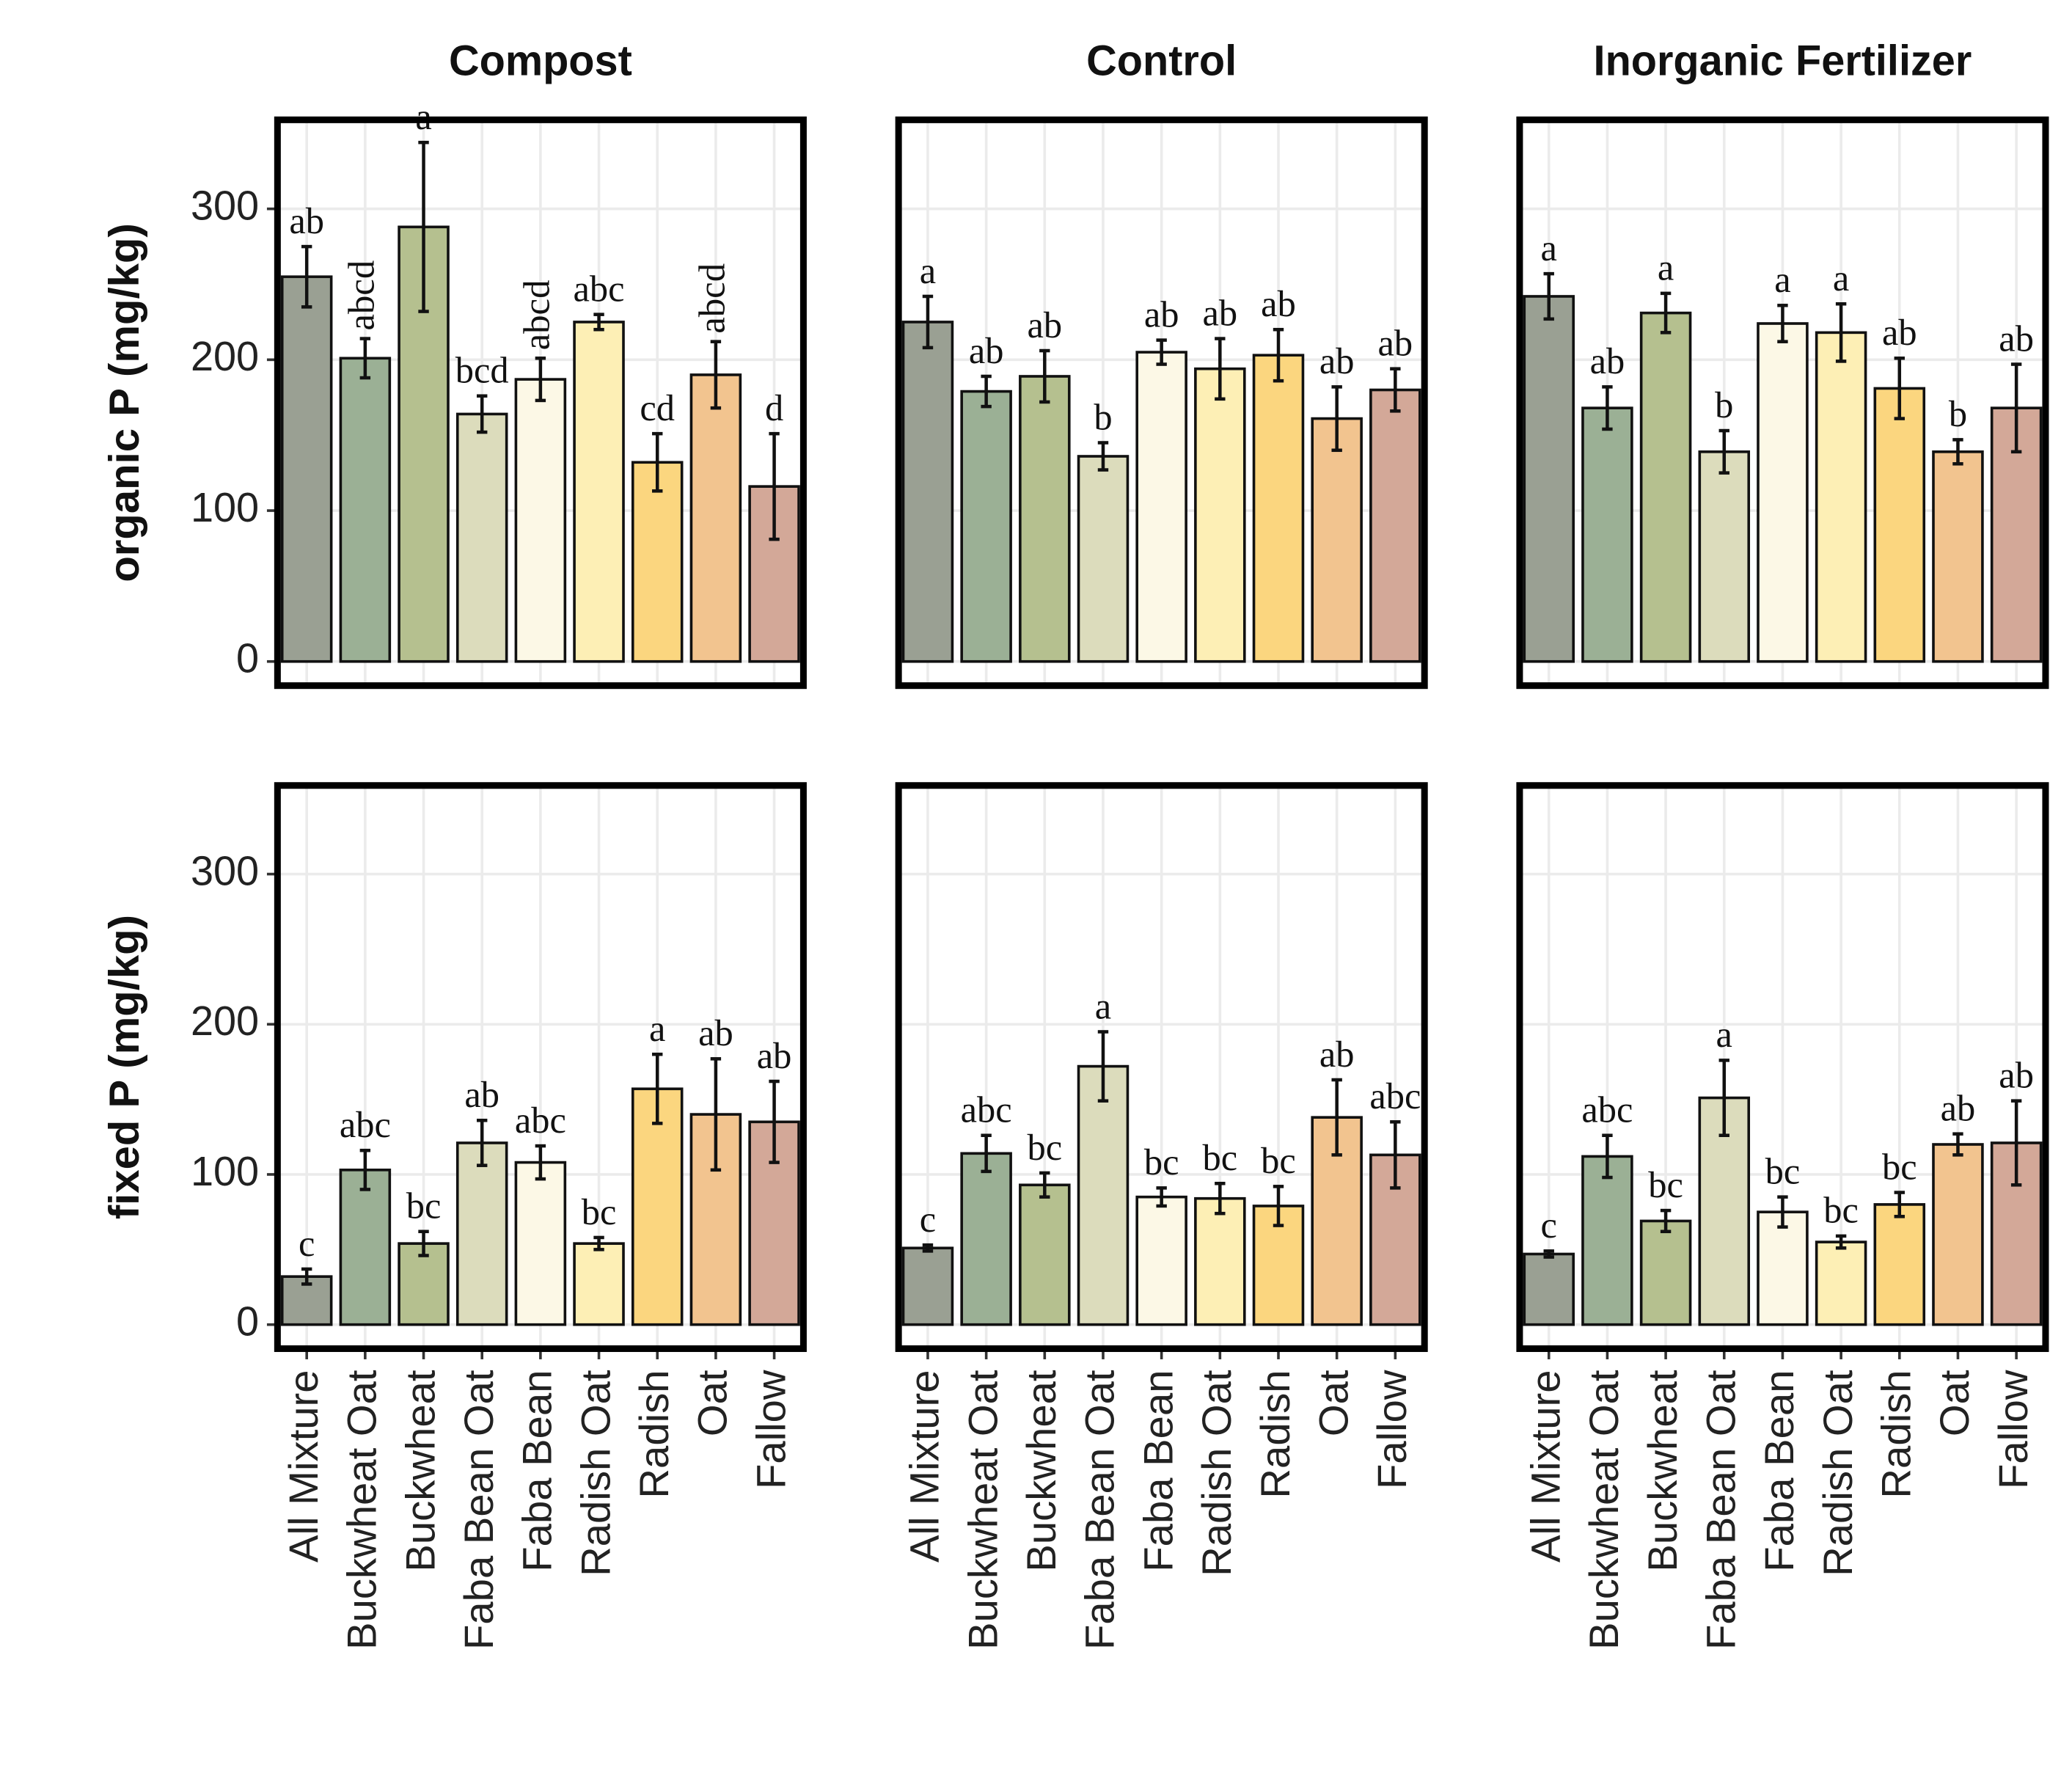 The image size is (2072, 1776). What do you see at coordinates (1334, 1403) in the screenshot?
I see `x-tick-label: Oat` at bounding box center [1334, 1403].